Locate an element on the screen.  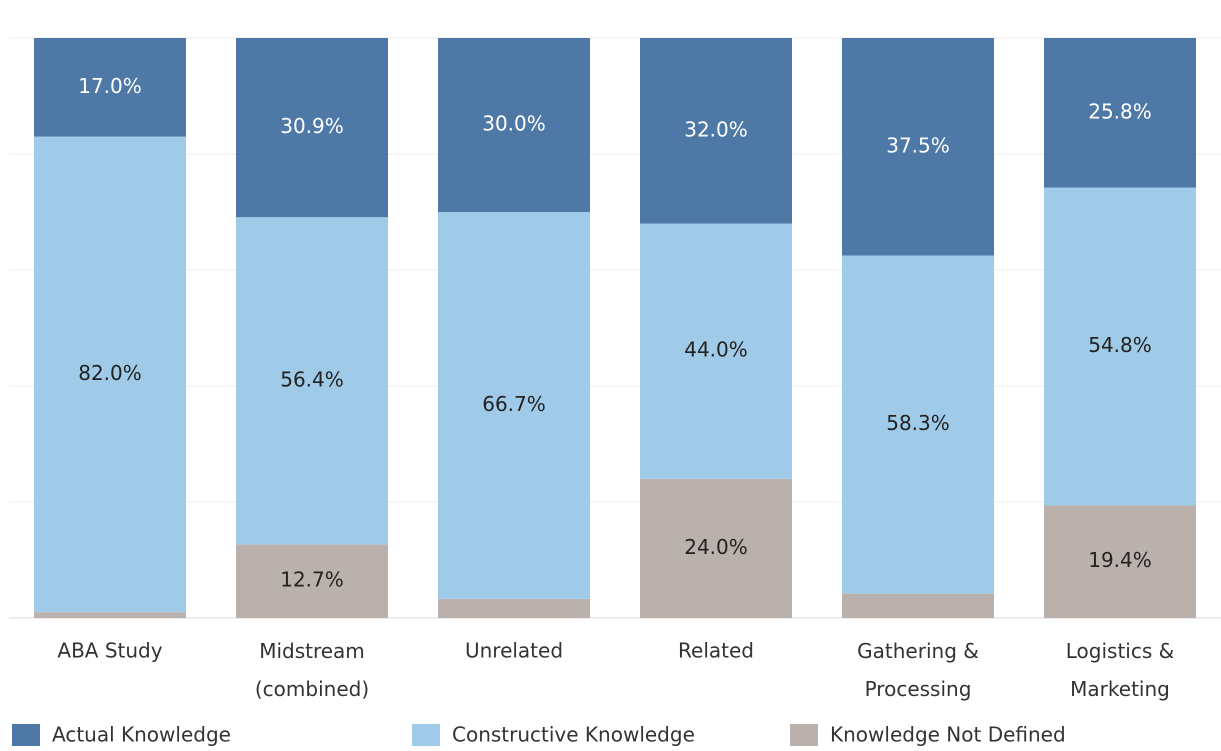
data-label: 17.0% is located at coordinates (110, 86).